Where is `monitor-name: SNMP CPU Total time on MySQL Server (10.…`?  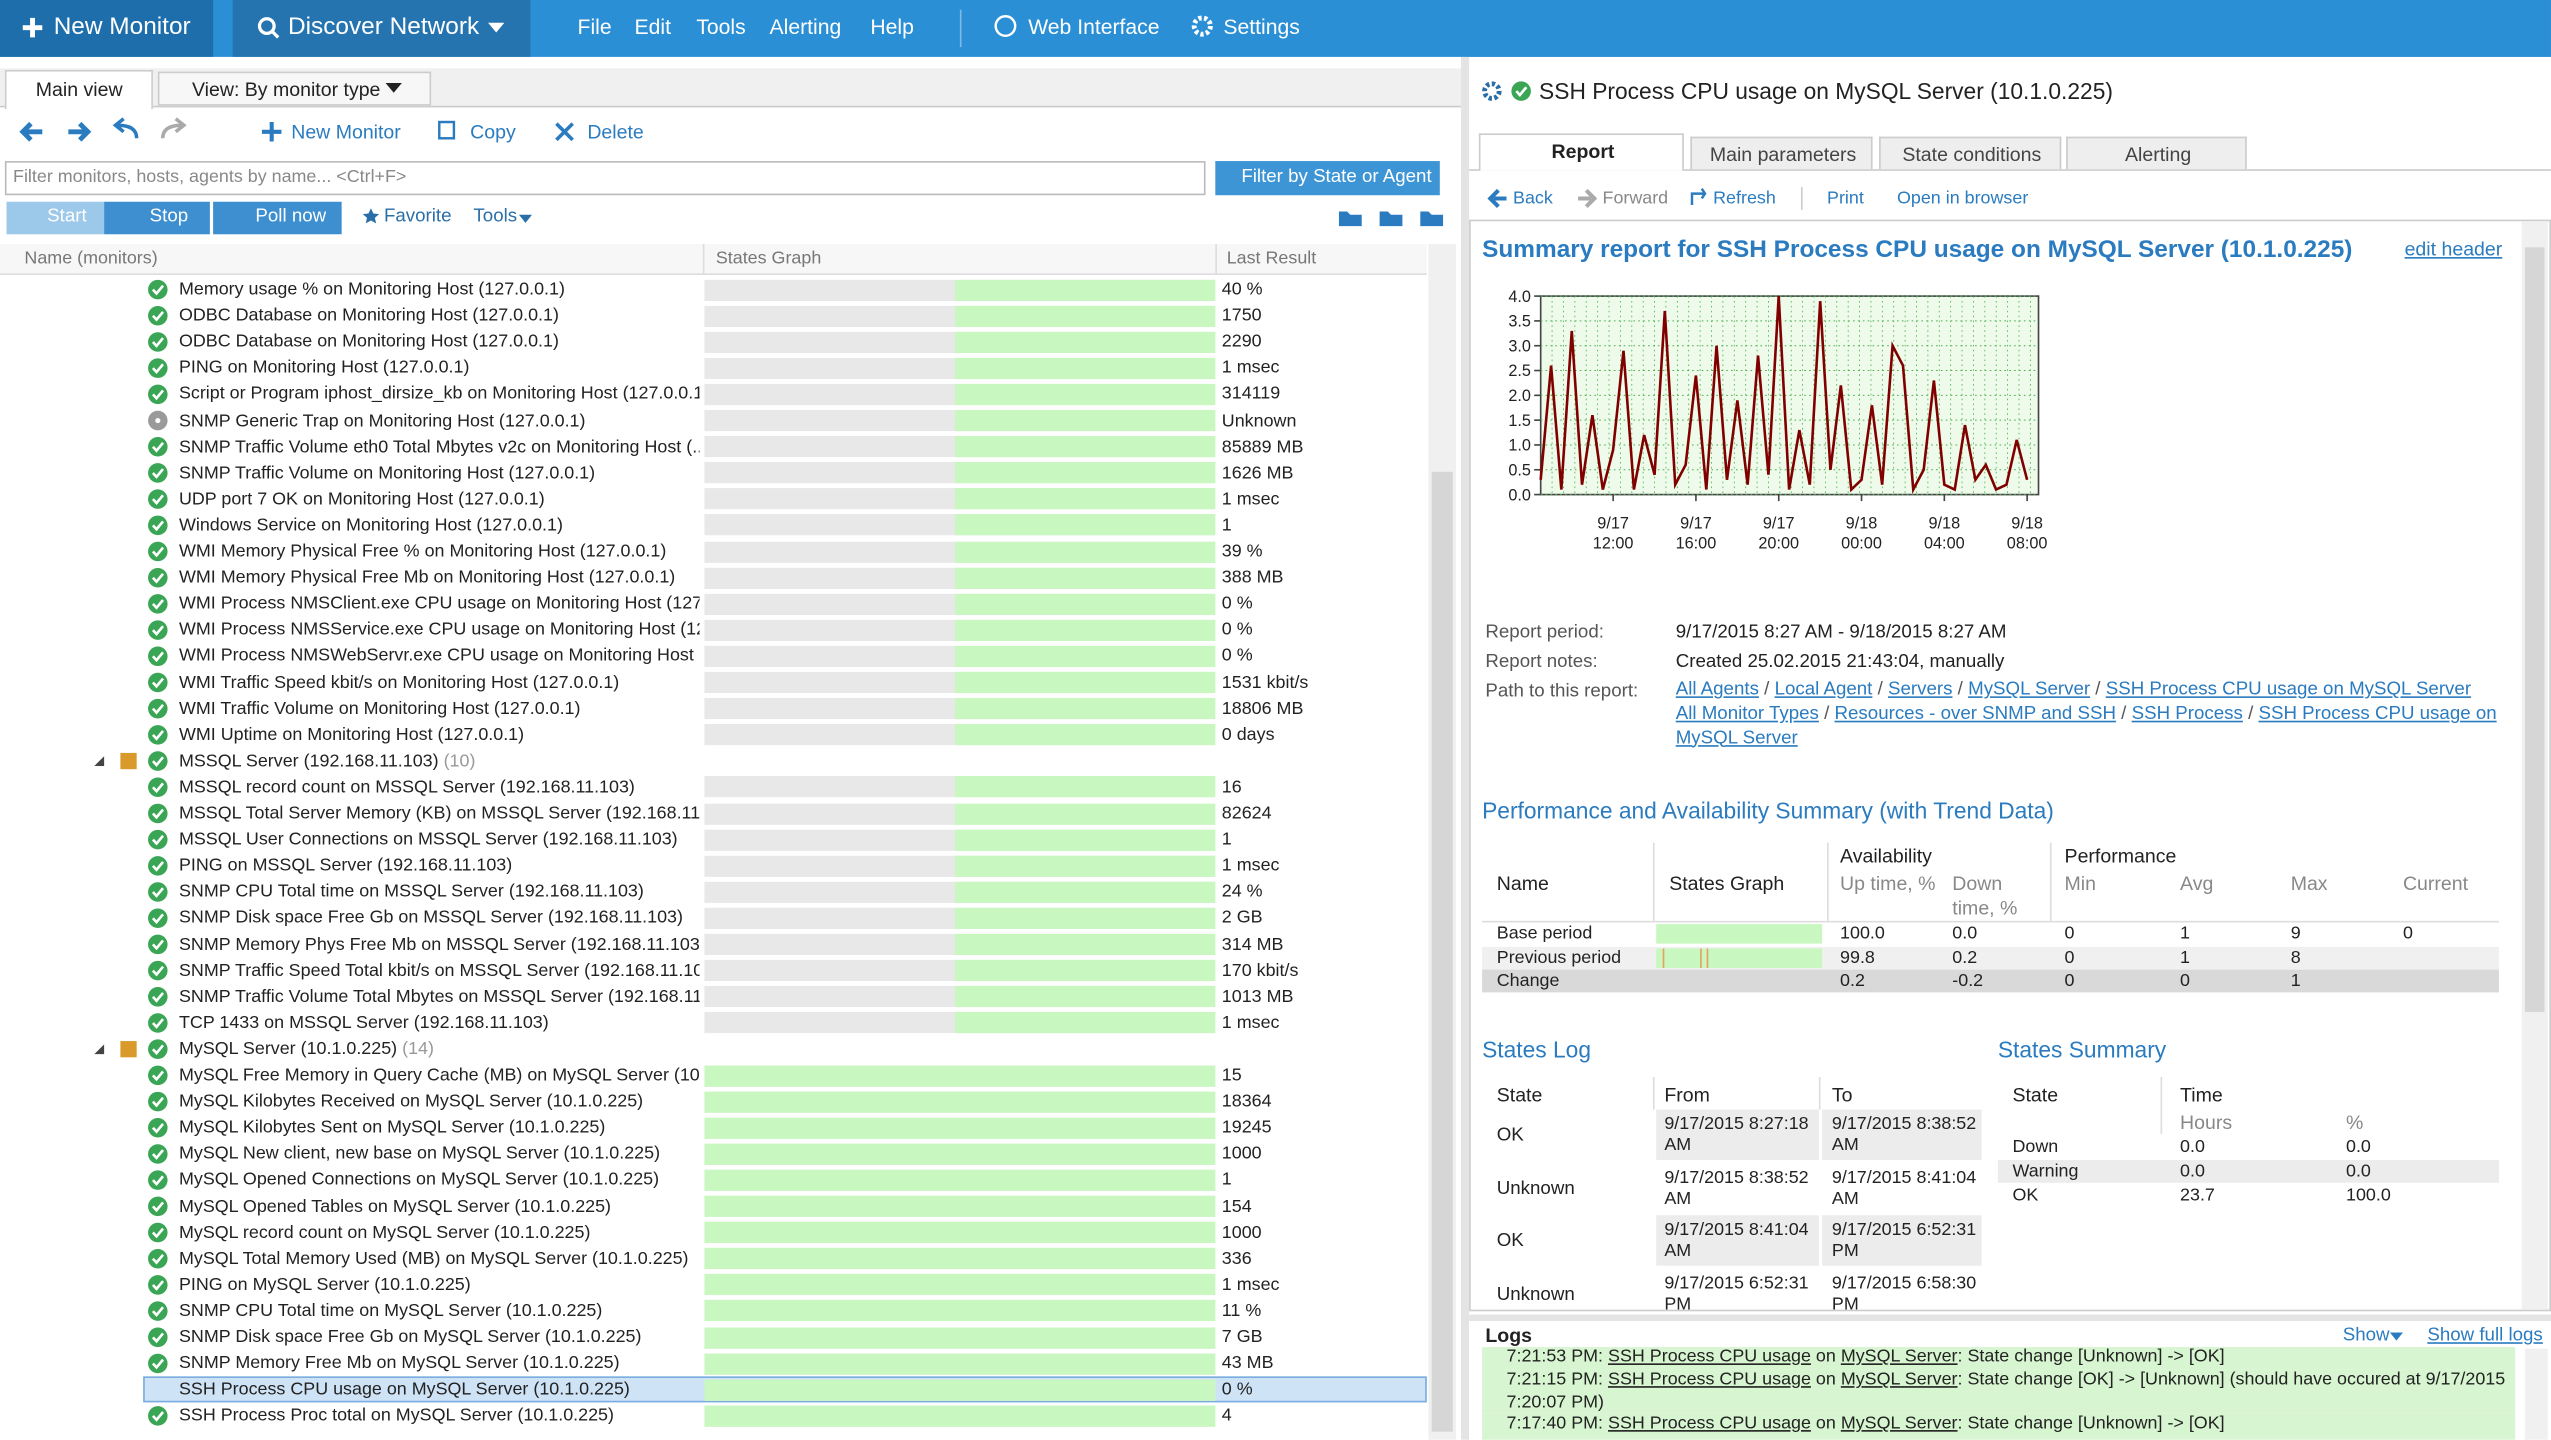
monitor-name: SNMP CPU Total time on MySQL Server (10.… is located at coordinates (390, 1311).